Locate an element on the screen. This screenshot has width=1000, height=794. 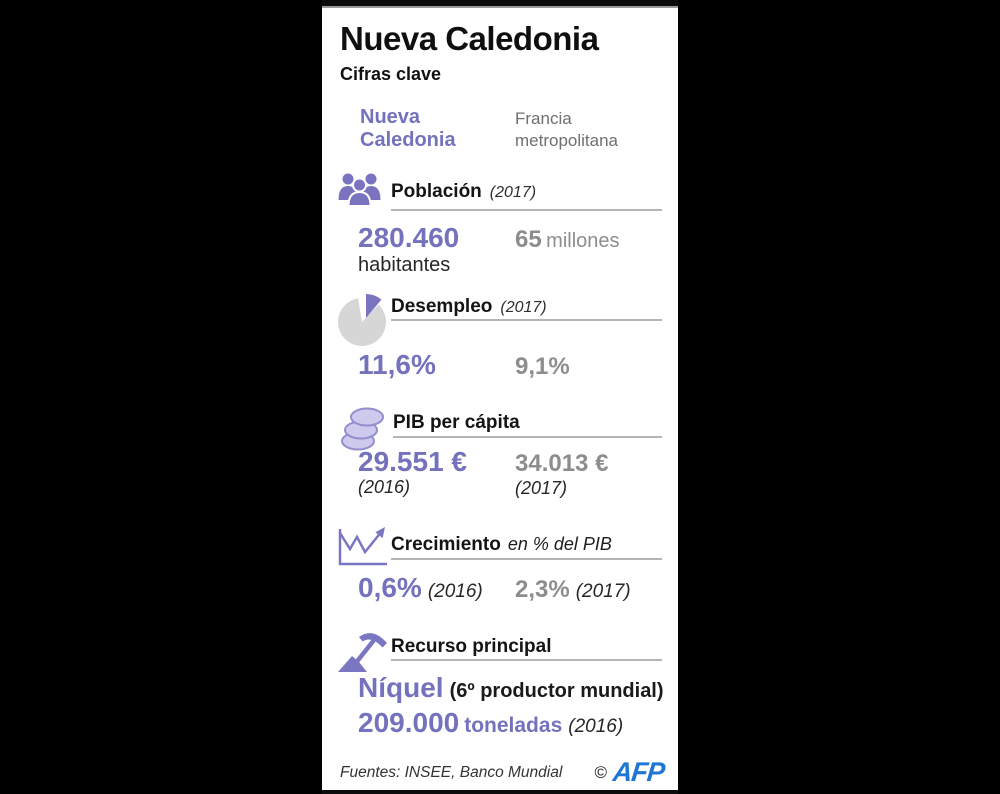
afp-logo-text: AFP is located at coordinates (638, 772).